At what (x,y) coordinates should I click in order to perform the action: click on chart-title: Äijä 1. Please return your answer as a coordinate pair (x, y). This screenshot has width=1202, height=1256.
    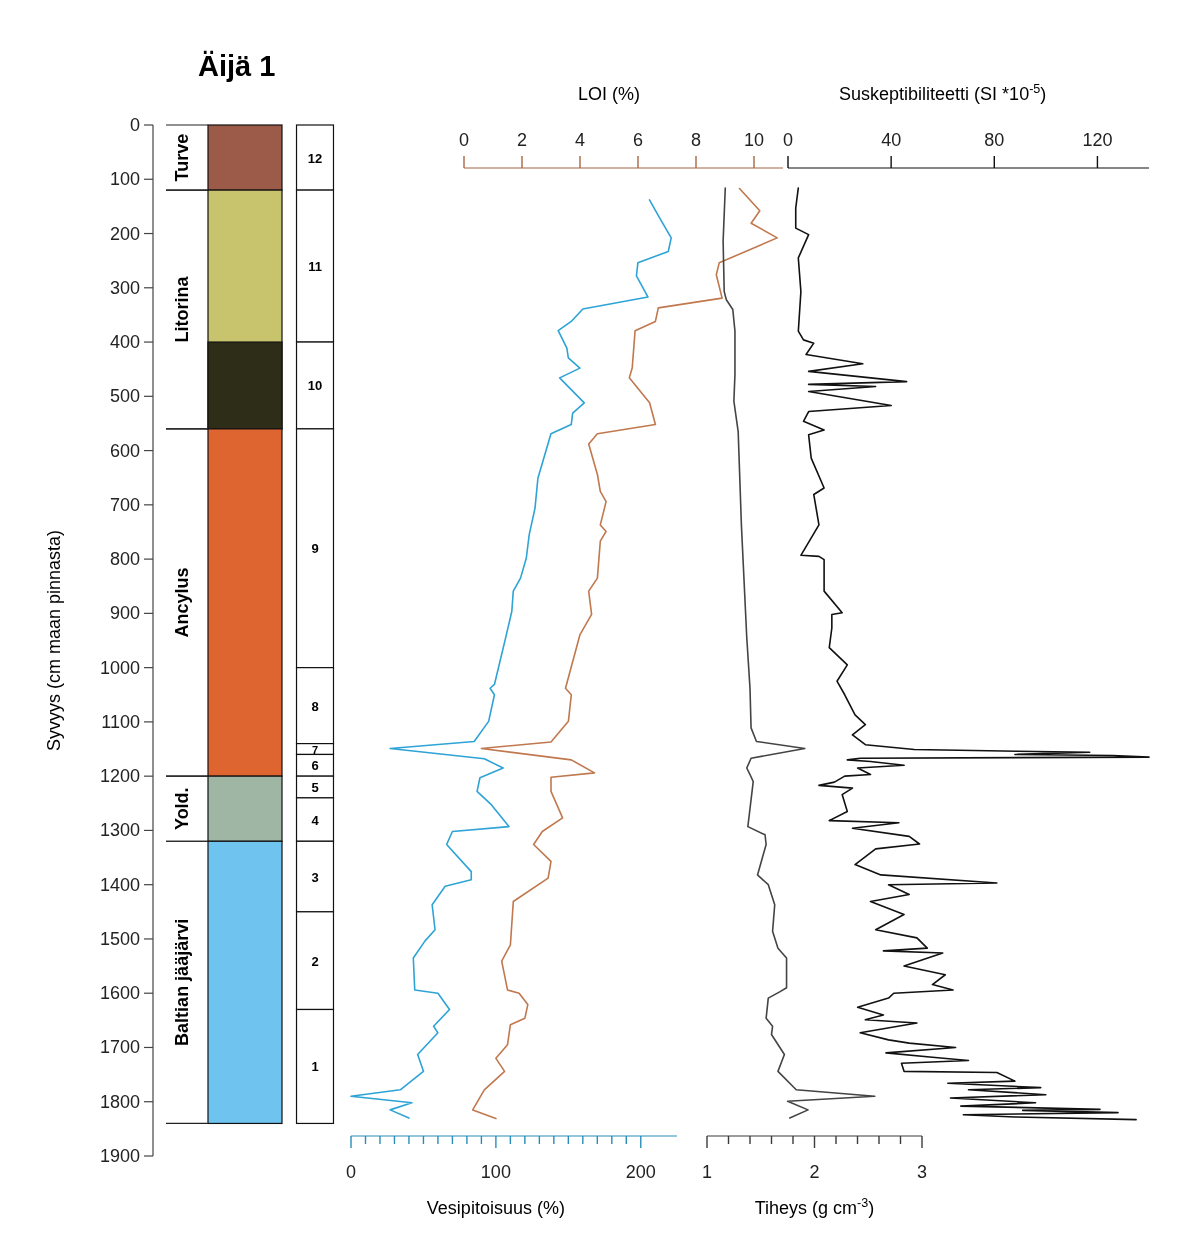
    Looking at the image, I should click on (237, 66).